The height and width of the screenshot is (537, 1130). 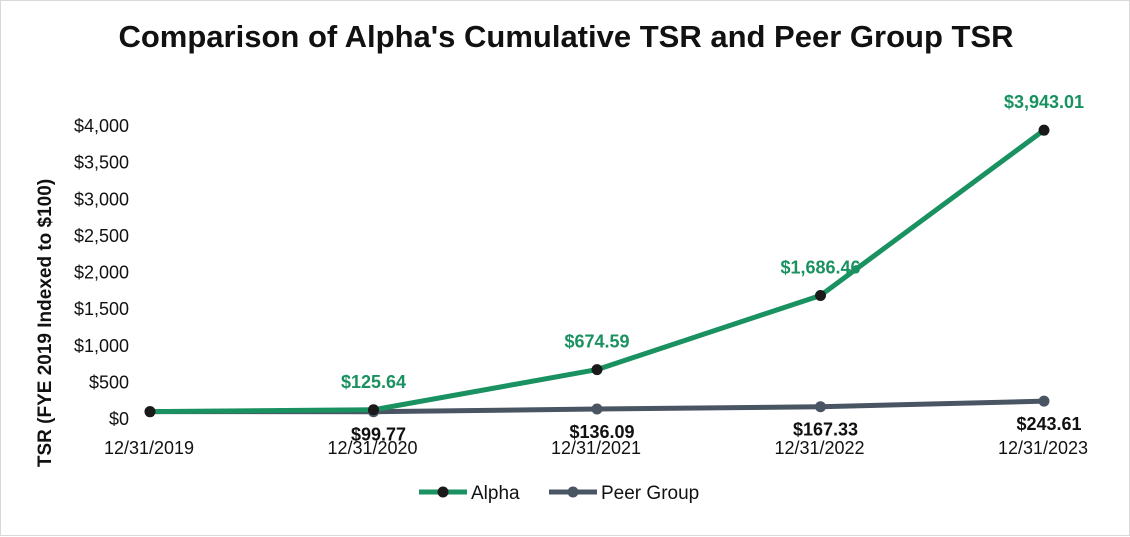 What do you see at coordinates (650, 493) in the screenshot?
I see `legend-label: Peer Group` at bounding box center [650, 493].